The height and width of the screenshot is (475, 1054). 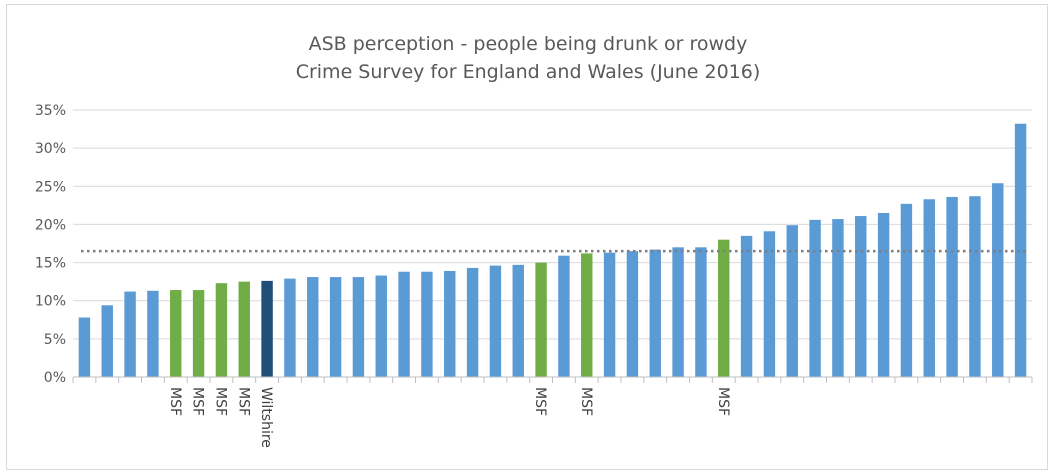 I want to click on y-tick-label: 30%, so click(x=50, y=149).